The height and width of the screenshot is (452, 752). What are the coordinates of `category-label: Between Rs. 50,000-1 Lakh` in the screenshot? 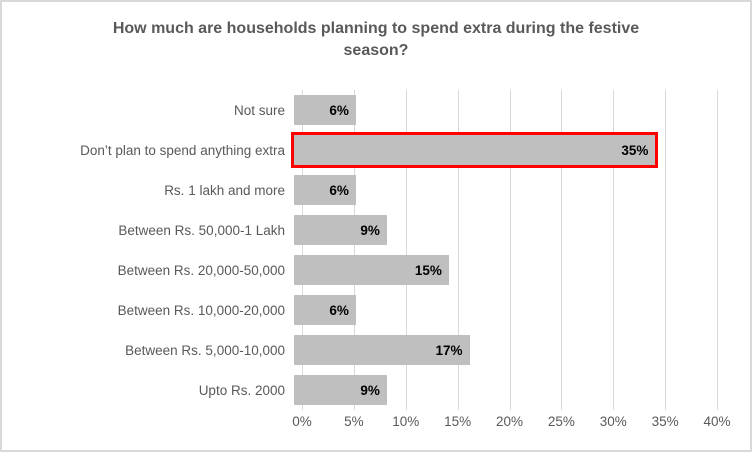 It's located at (201, 230).